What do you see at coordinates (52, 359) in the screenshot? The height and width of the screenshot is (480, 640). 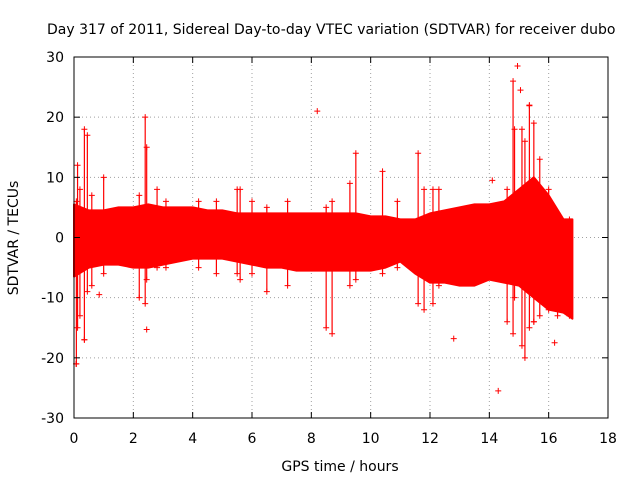 I see `y-tick-label: -20` at bounding box center [52, 359].